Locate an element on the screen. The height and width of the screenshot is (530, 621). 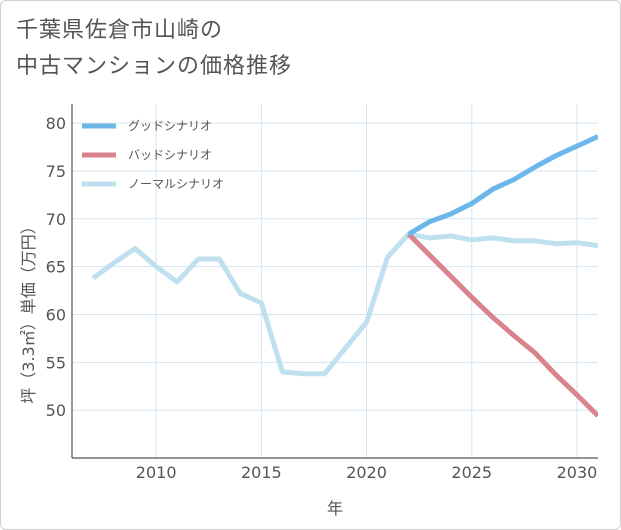
y-tick-label: 80 is located at coordinates (56, 123).